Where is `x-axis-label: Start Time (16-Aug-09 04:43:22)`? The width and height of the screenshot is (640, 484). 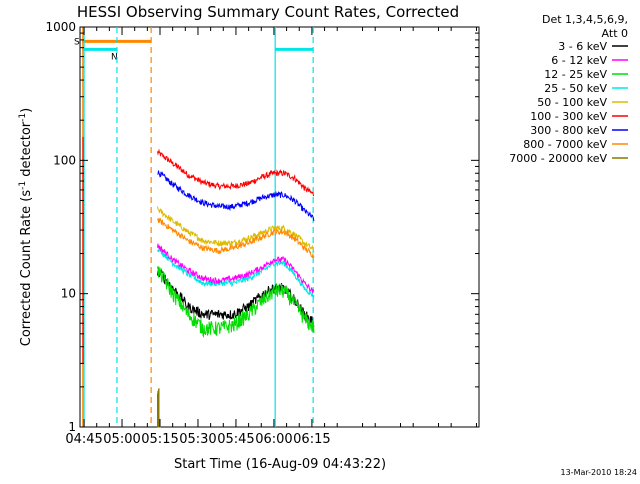
x-axis-label: Start Time (16-Aug-09 04:43:22) is located at coordinates (280, 464).